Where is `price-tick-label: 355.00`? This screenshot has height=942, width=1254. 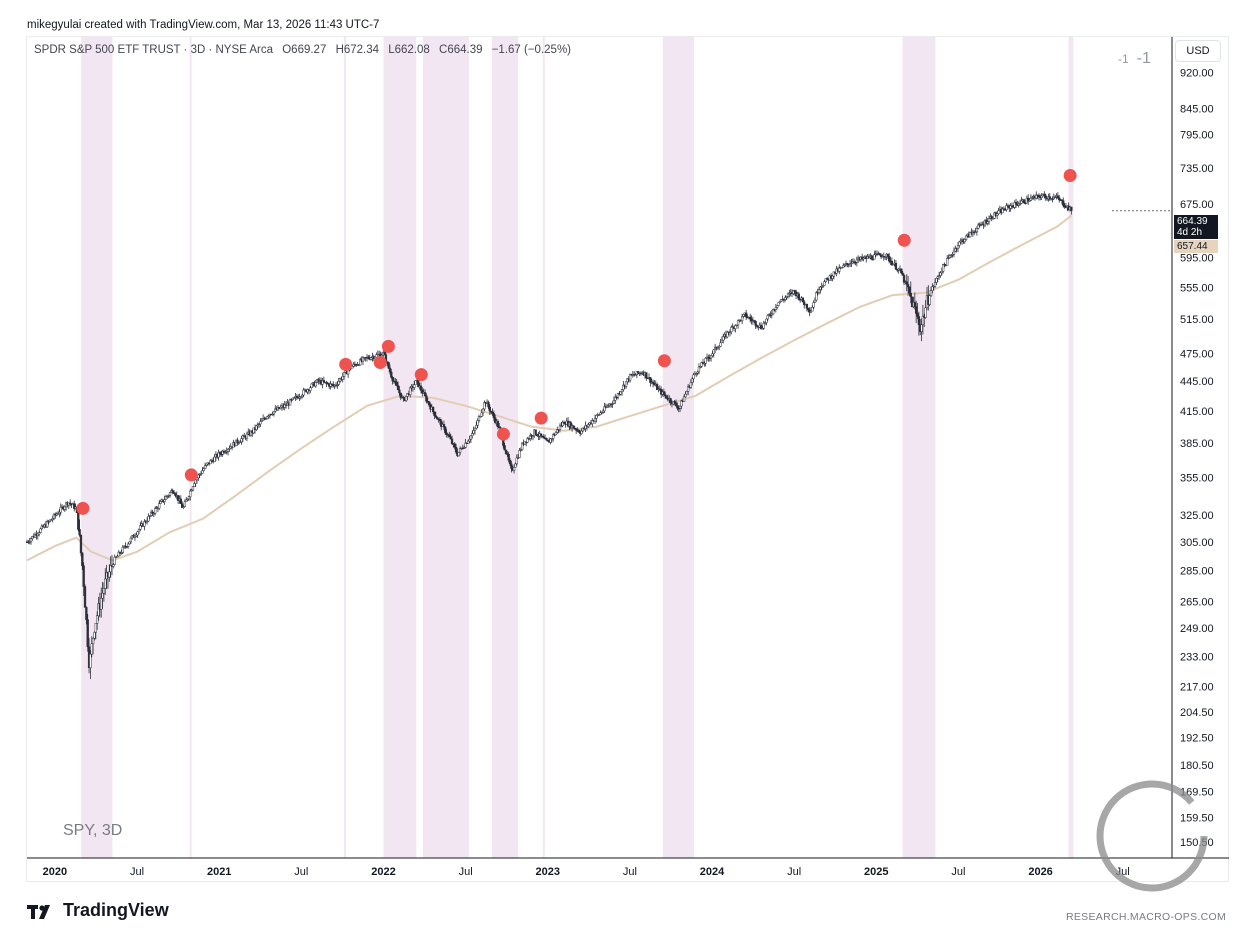
price-tick-label: 355.00 is located at coordinates (1197, 478).